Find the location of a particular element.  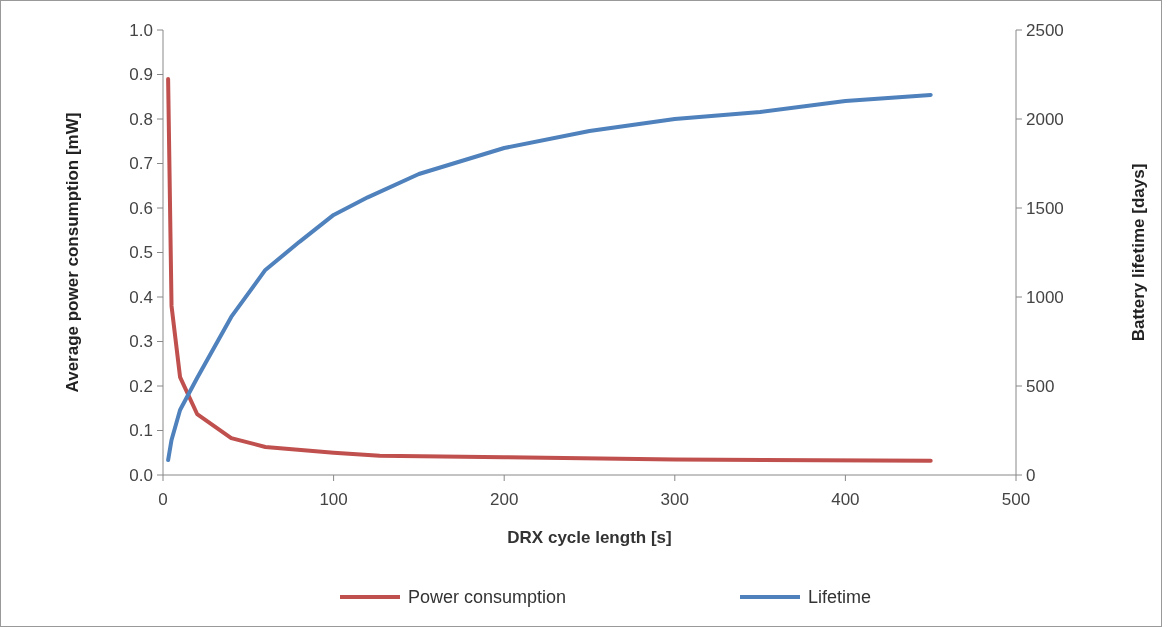

y-tick-label: 0.4 is located at coordinates (141, 297).